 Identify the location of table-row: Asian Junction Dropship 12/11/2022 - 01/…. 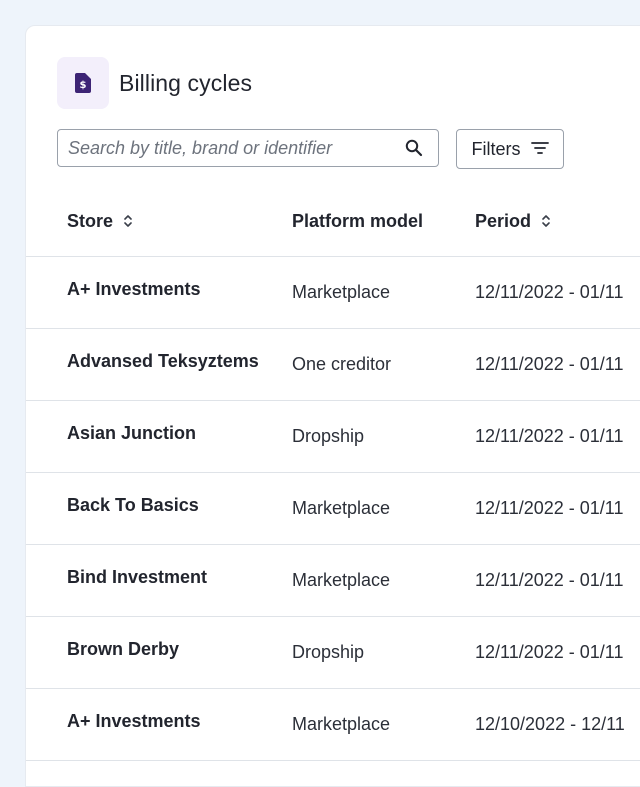
(333, 437).